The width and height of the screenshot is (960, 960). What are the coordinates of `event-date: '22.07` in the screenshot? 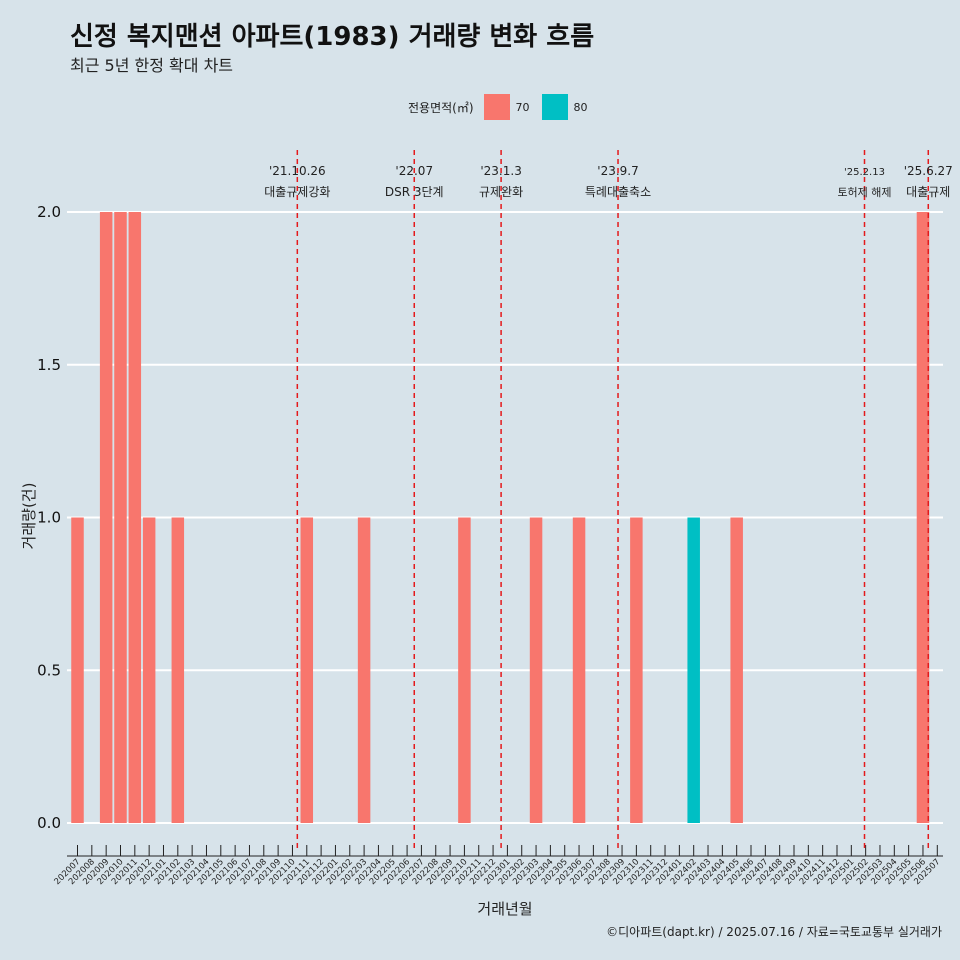 It's located at (414, 171).